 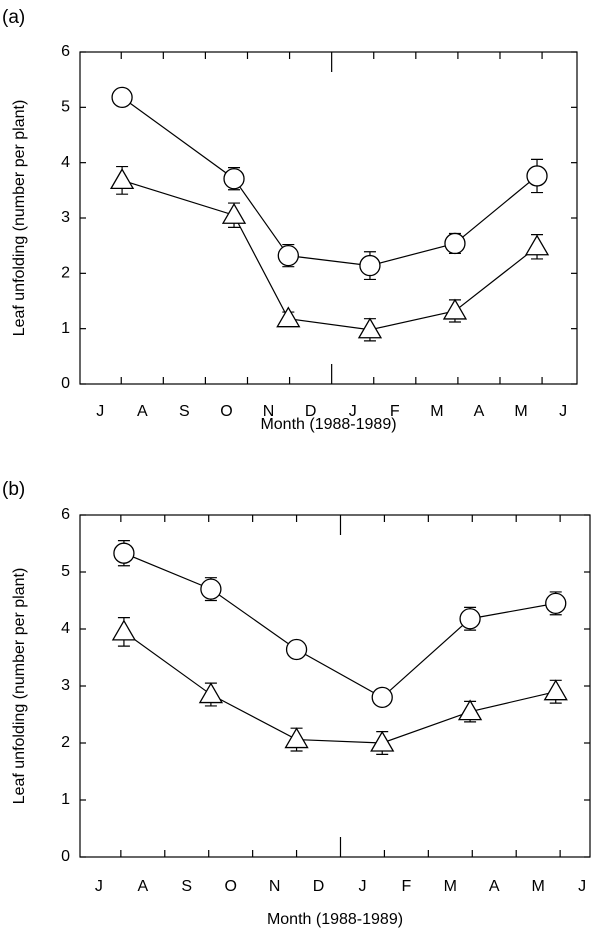 I want to click on panel-label: (b), so click(x=13, y=489).